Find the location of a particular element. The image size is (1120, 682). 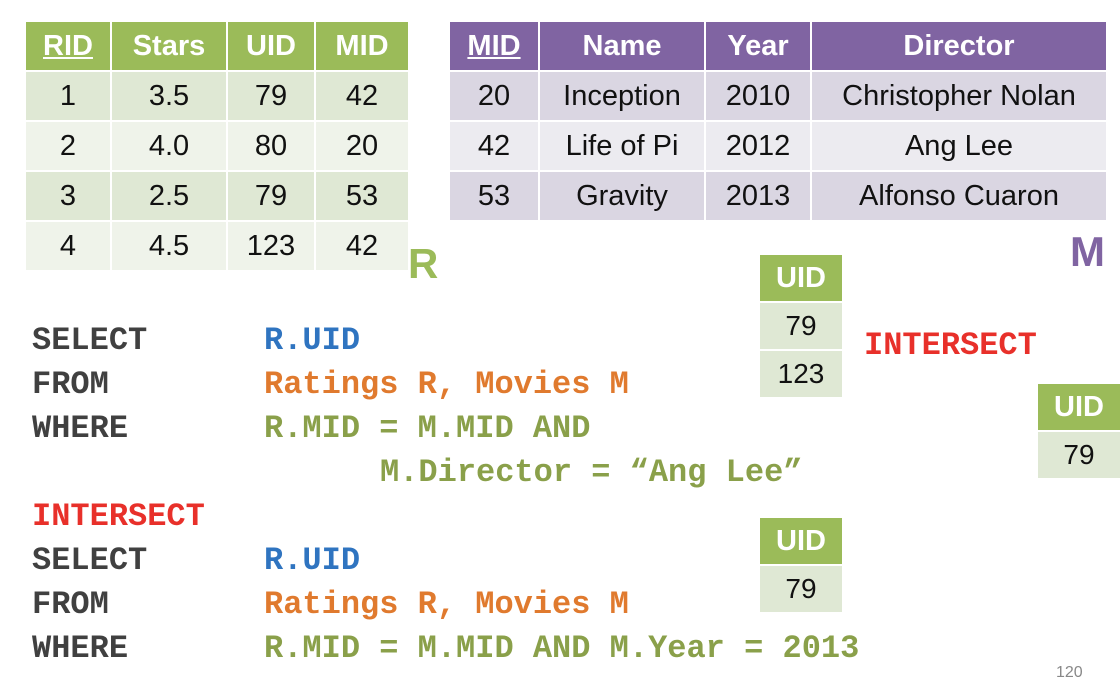

cell: 2010 is located at coordinates (758, 96).